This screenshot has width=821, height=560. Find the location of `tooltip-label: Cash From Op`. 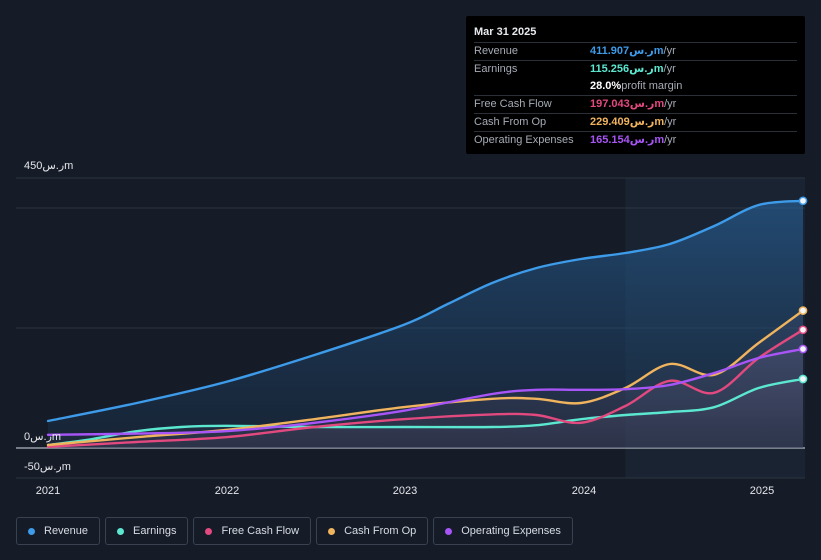

tooltip-label: Cash From Op is located at coordinates (510, 122).